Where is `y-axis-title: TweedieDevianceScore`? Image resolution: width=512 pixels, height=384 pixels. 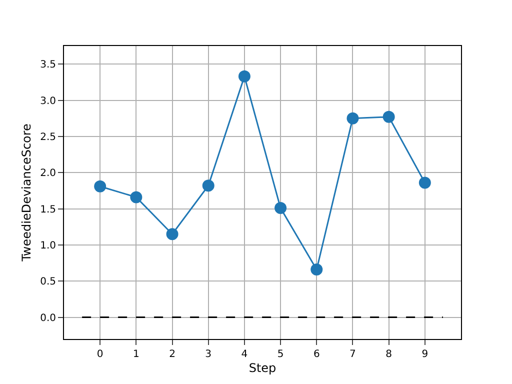
y-axis-title: TweedieDevianceScore is located at coordinates (26, 193).